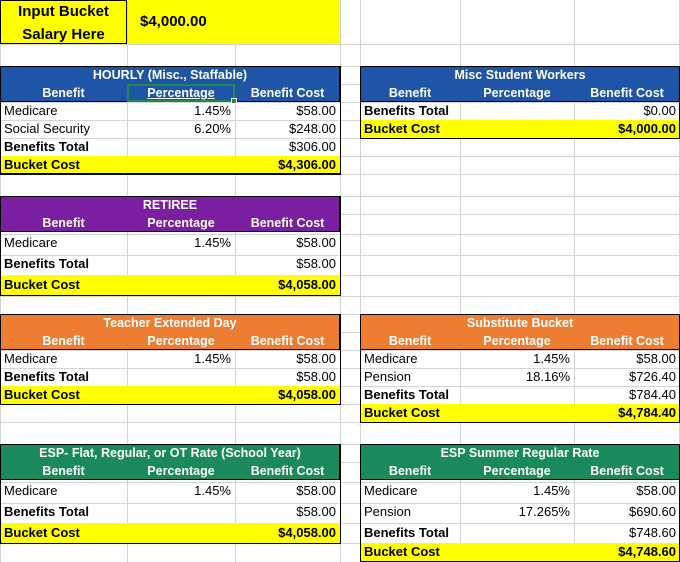  What do you see at coordinates (460, 281) in the screenshot?
I see `gridline-col-f` at bounding box center [460, 281].